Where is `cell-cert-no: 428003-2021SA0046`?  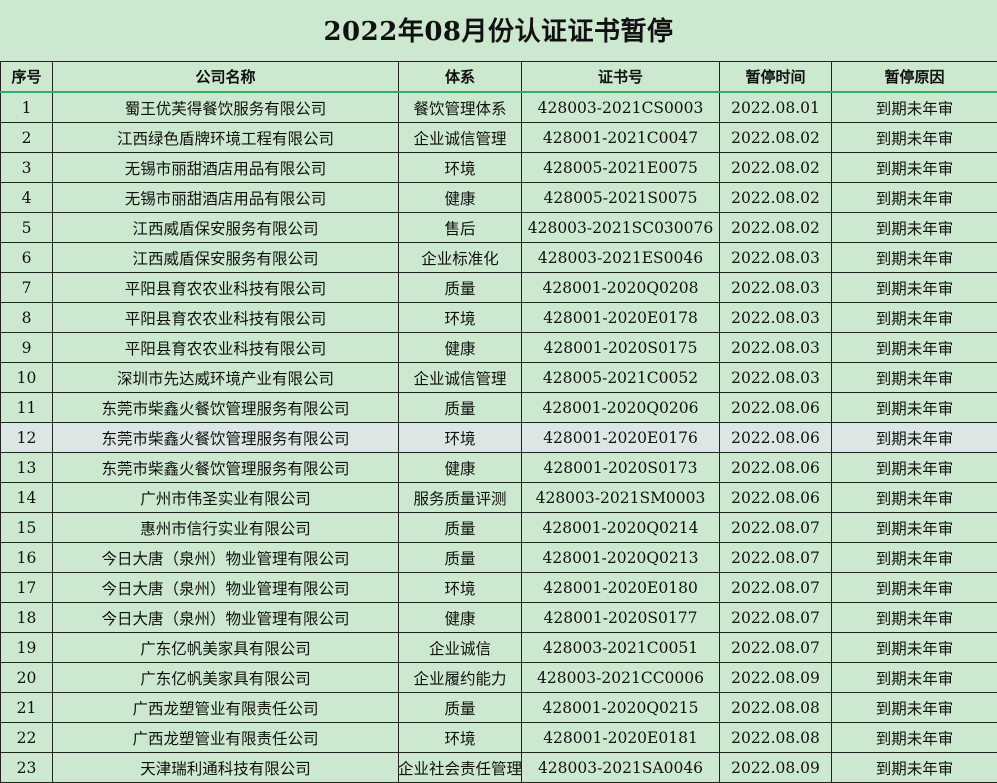
cell-cert-no: 428003-2021SA0046 is located at coordinates (621, 768).